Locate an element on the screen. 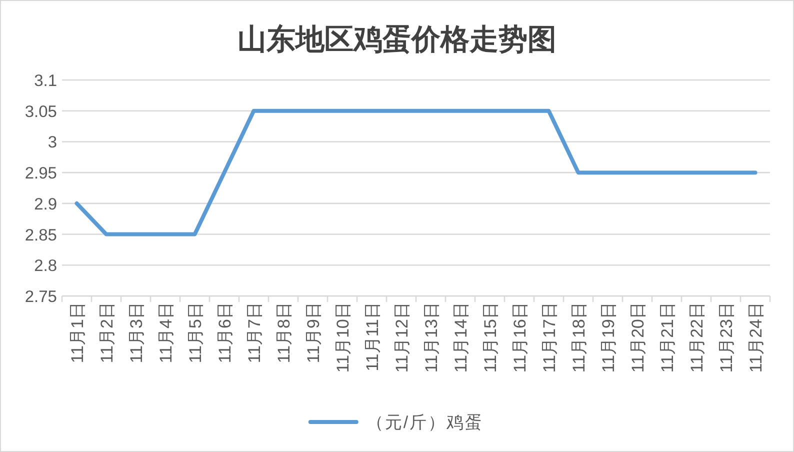 Image resolution: width=794 pixels, height=452 pixels. x-tick-label: 11月23日 is located at coordinates (726, 337).